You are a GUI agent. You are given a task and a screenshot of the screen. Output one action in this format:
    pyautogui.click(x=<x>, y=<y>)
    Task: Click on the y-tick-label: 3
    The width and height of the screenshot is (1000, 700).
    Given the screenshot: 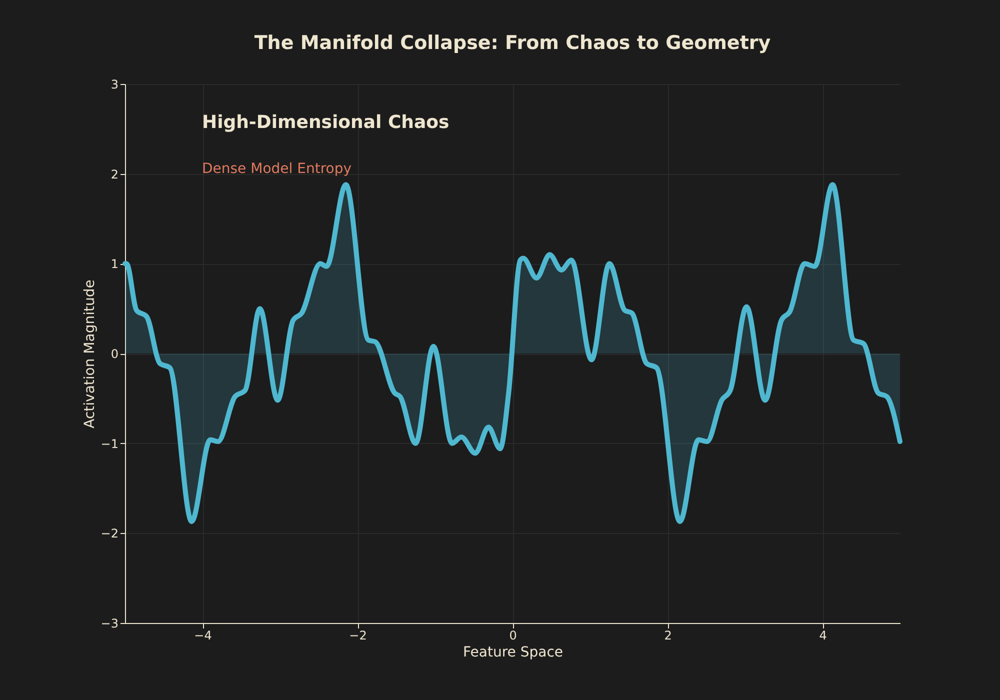 What is the action you would take?
    pyautogui.click(x=114, y=85)
    